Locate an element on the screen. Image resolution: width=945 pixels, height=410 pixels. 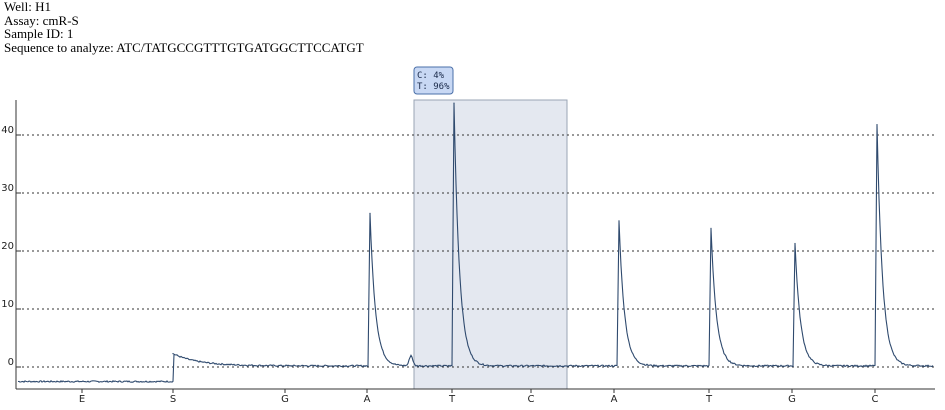
dispensation-label-S: S is located at coordinates (173, 399).